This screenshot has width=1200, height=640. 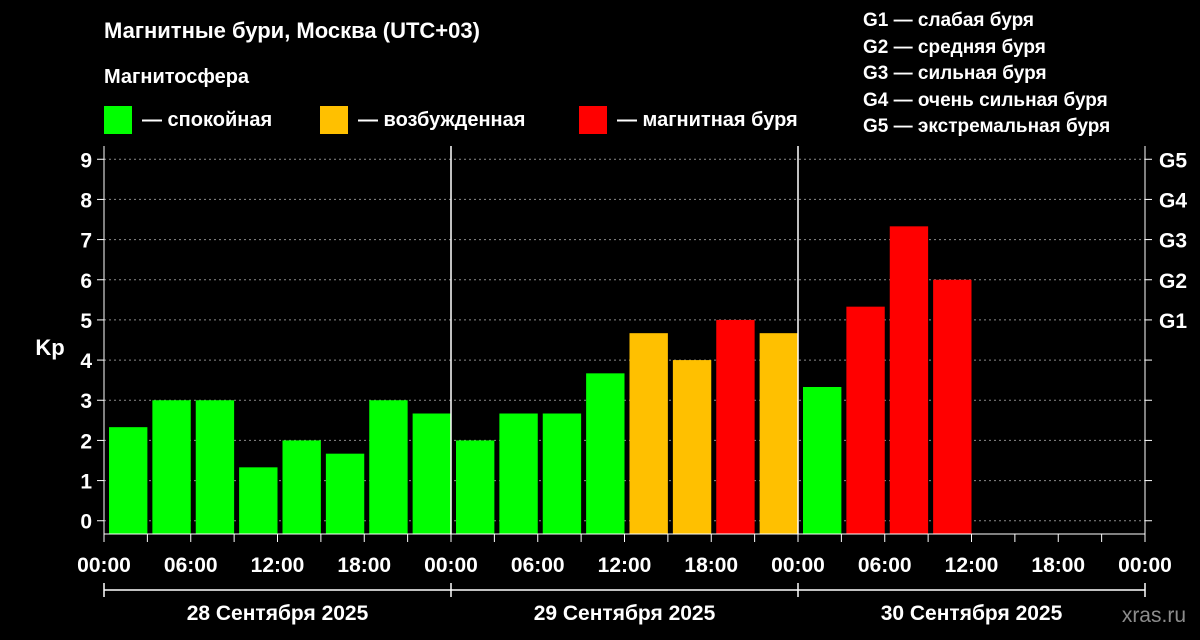 What do you see at coordinates (86, 441) in the screenshot?
I see `y-tick-label: 2` at bounding box center [86, 441].